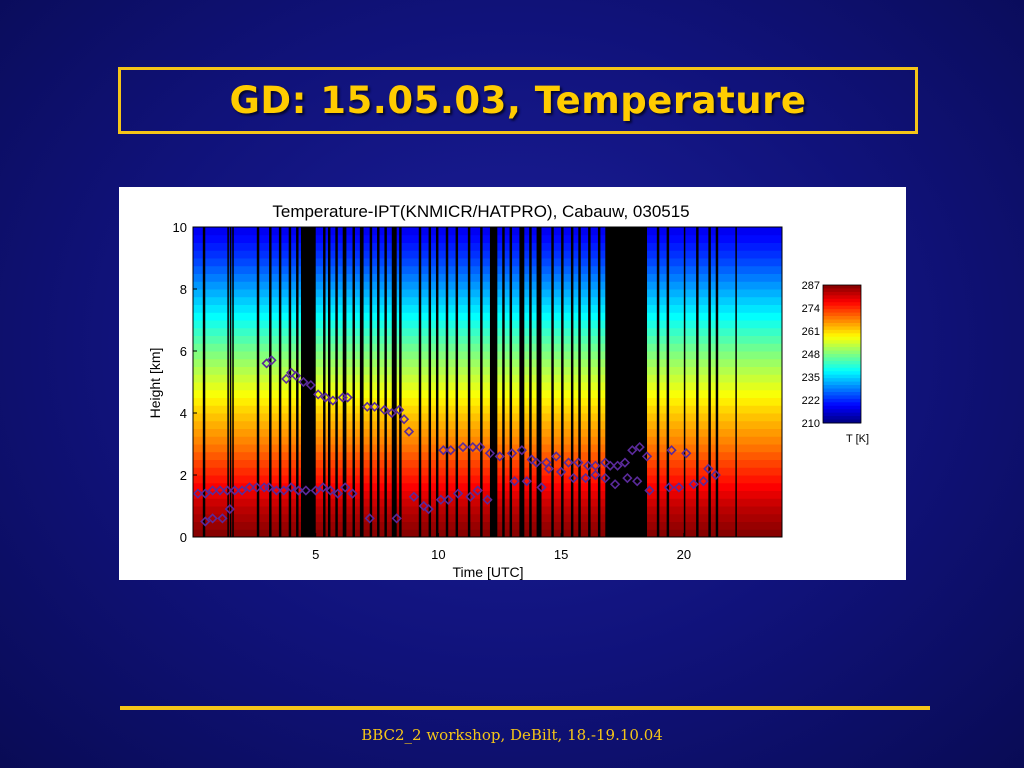  Describe the element at coordinates (525, 708) in the screenshot. I see `footer-divider` at that location.